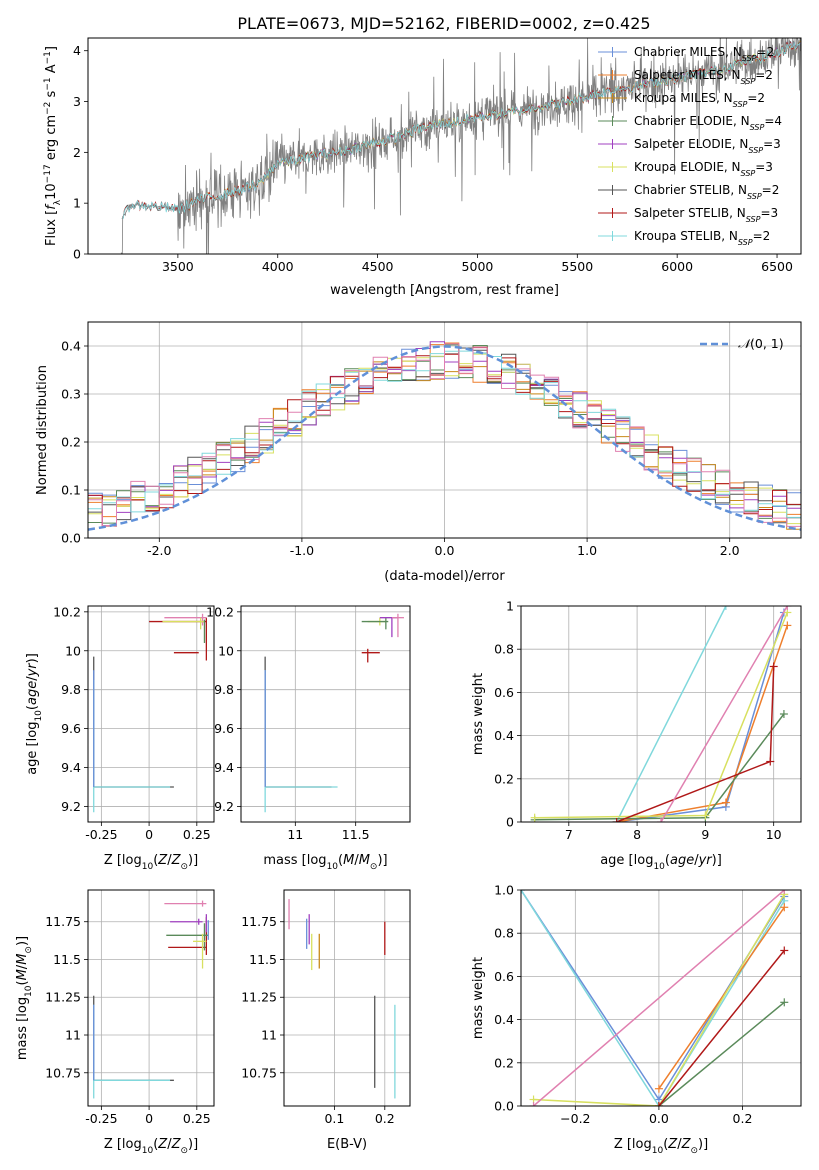  Describe the element at coordinates (478, 266) in the screenshot. I see `x-tick-label: 5000` at that location.